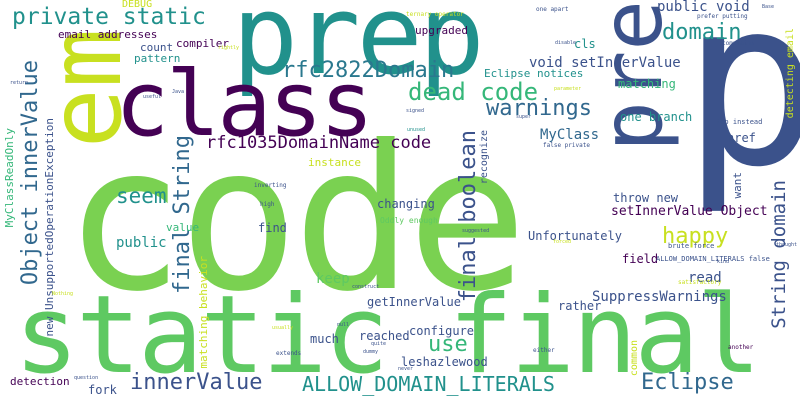 The height and width of the screenshot is (400, 800). Describe the element at coordinates (270, 185) in the screenshot. I see `word-inverting: inverting` at that location.